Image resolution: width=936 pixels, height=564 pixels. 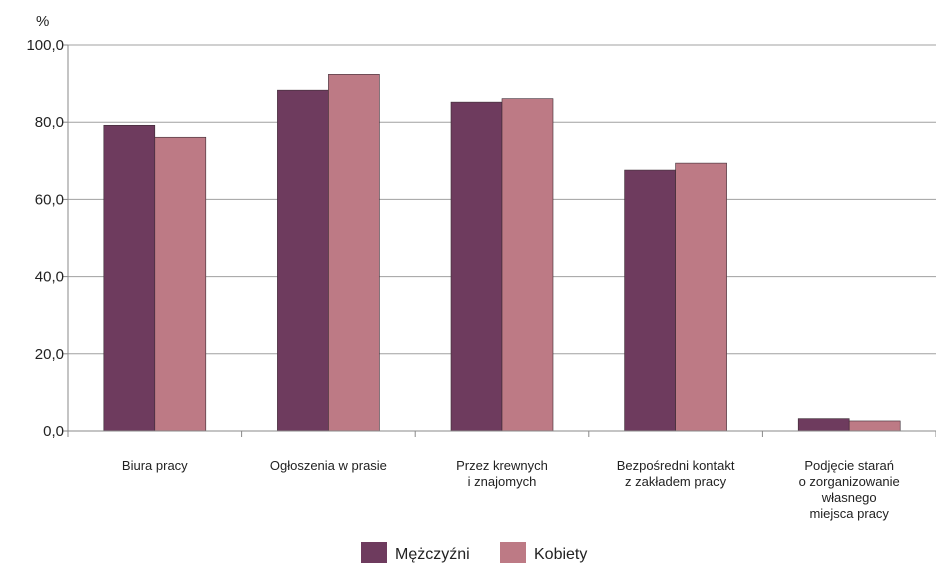 I want to click on y-tick-label: 60,0, so click(x=49, y=199).